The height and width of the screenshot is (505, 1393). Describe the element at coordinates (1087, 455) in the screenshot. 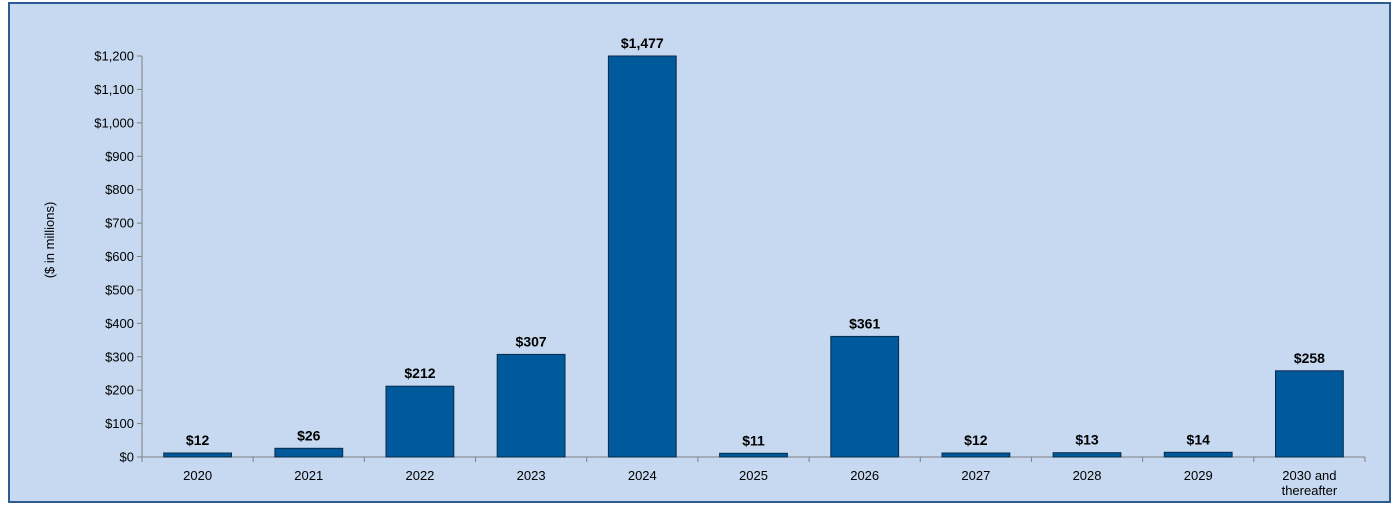

I see `bar-2028` at that location.